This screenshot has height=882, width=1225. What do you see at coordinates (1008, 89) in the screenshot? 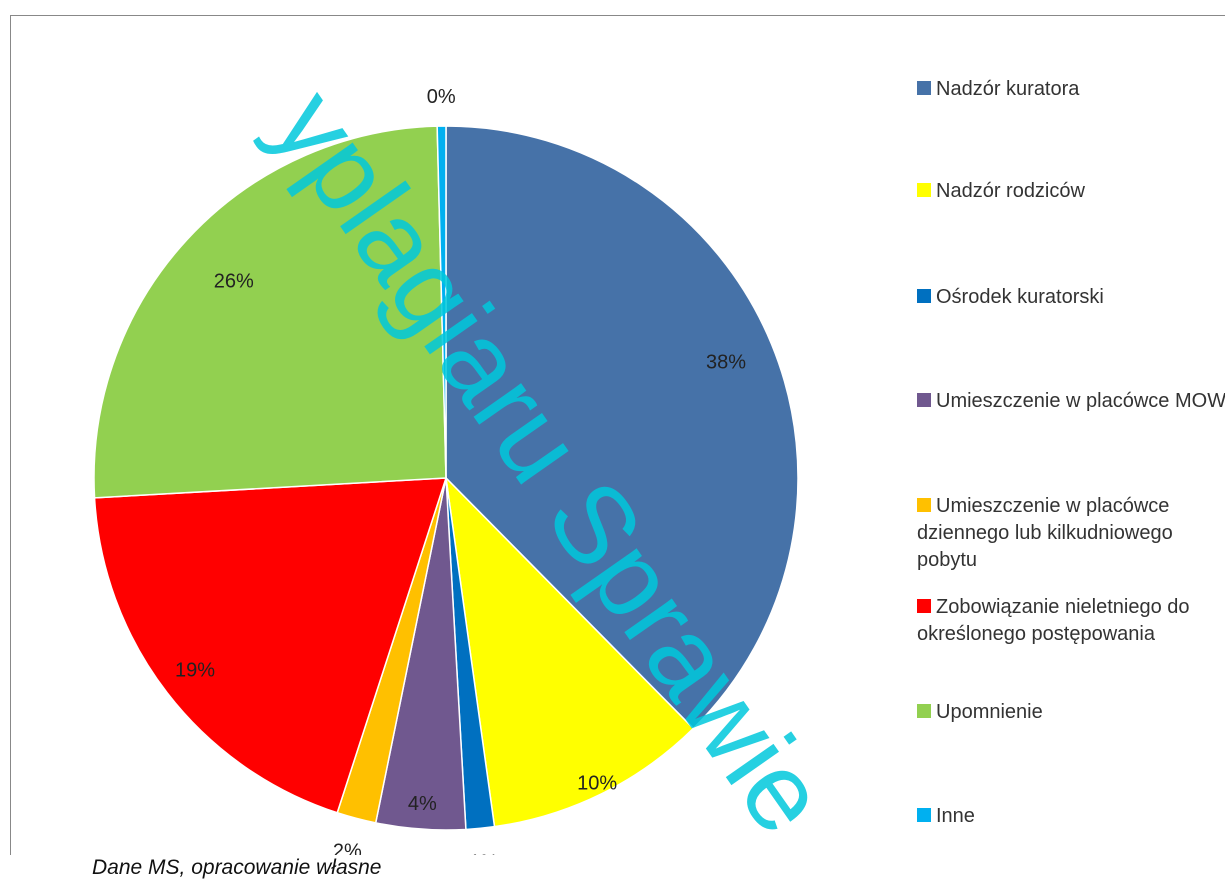
I see `legend-label: Nadzór kuratora` at bounding box center [1008, 89].